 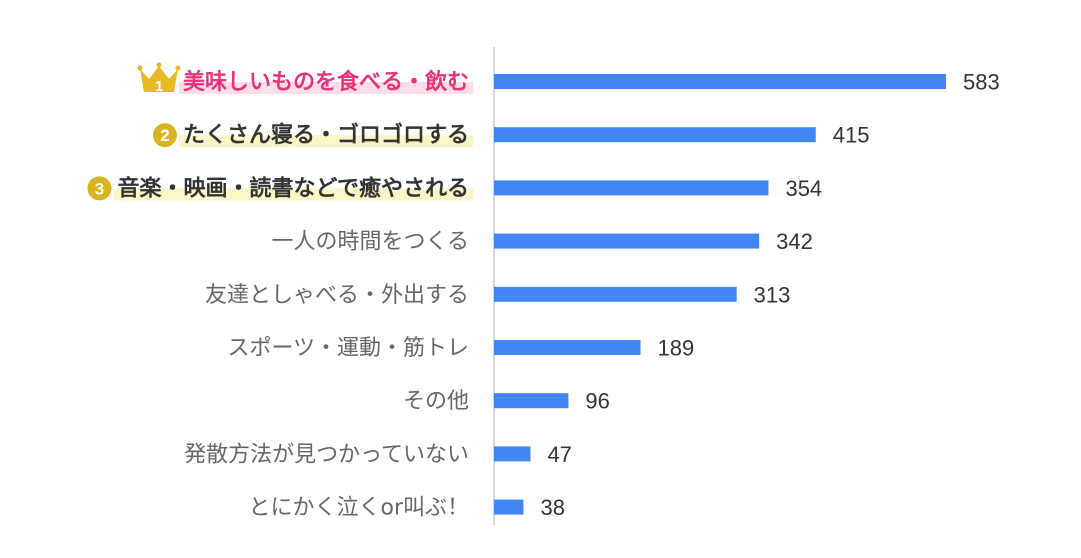 What do you see at coordinates (358, 508) in the screenshot?
I see `category-label: とにかく泣くor叫ぶ！` at bounding box center [358, 508].